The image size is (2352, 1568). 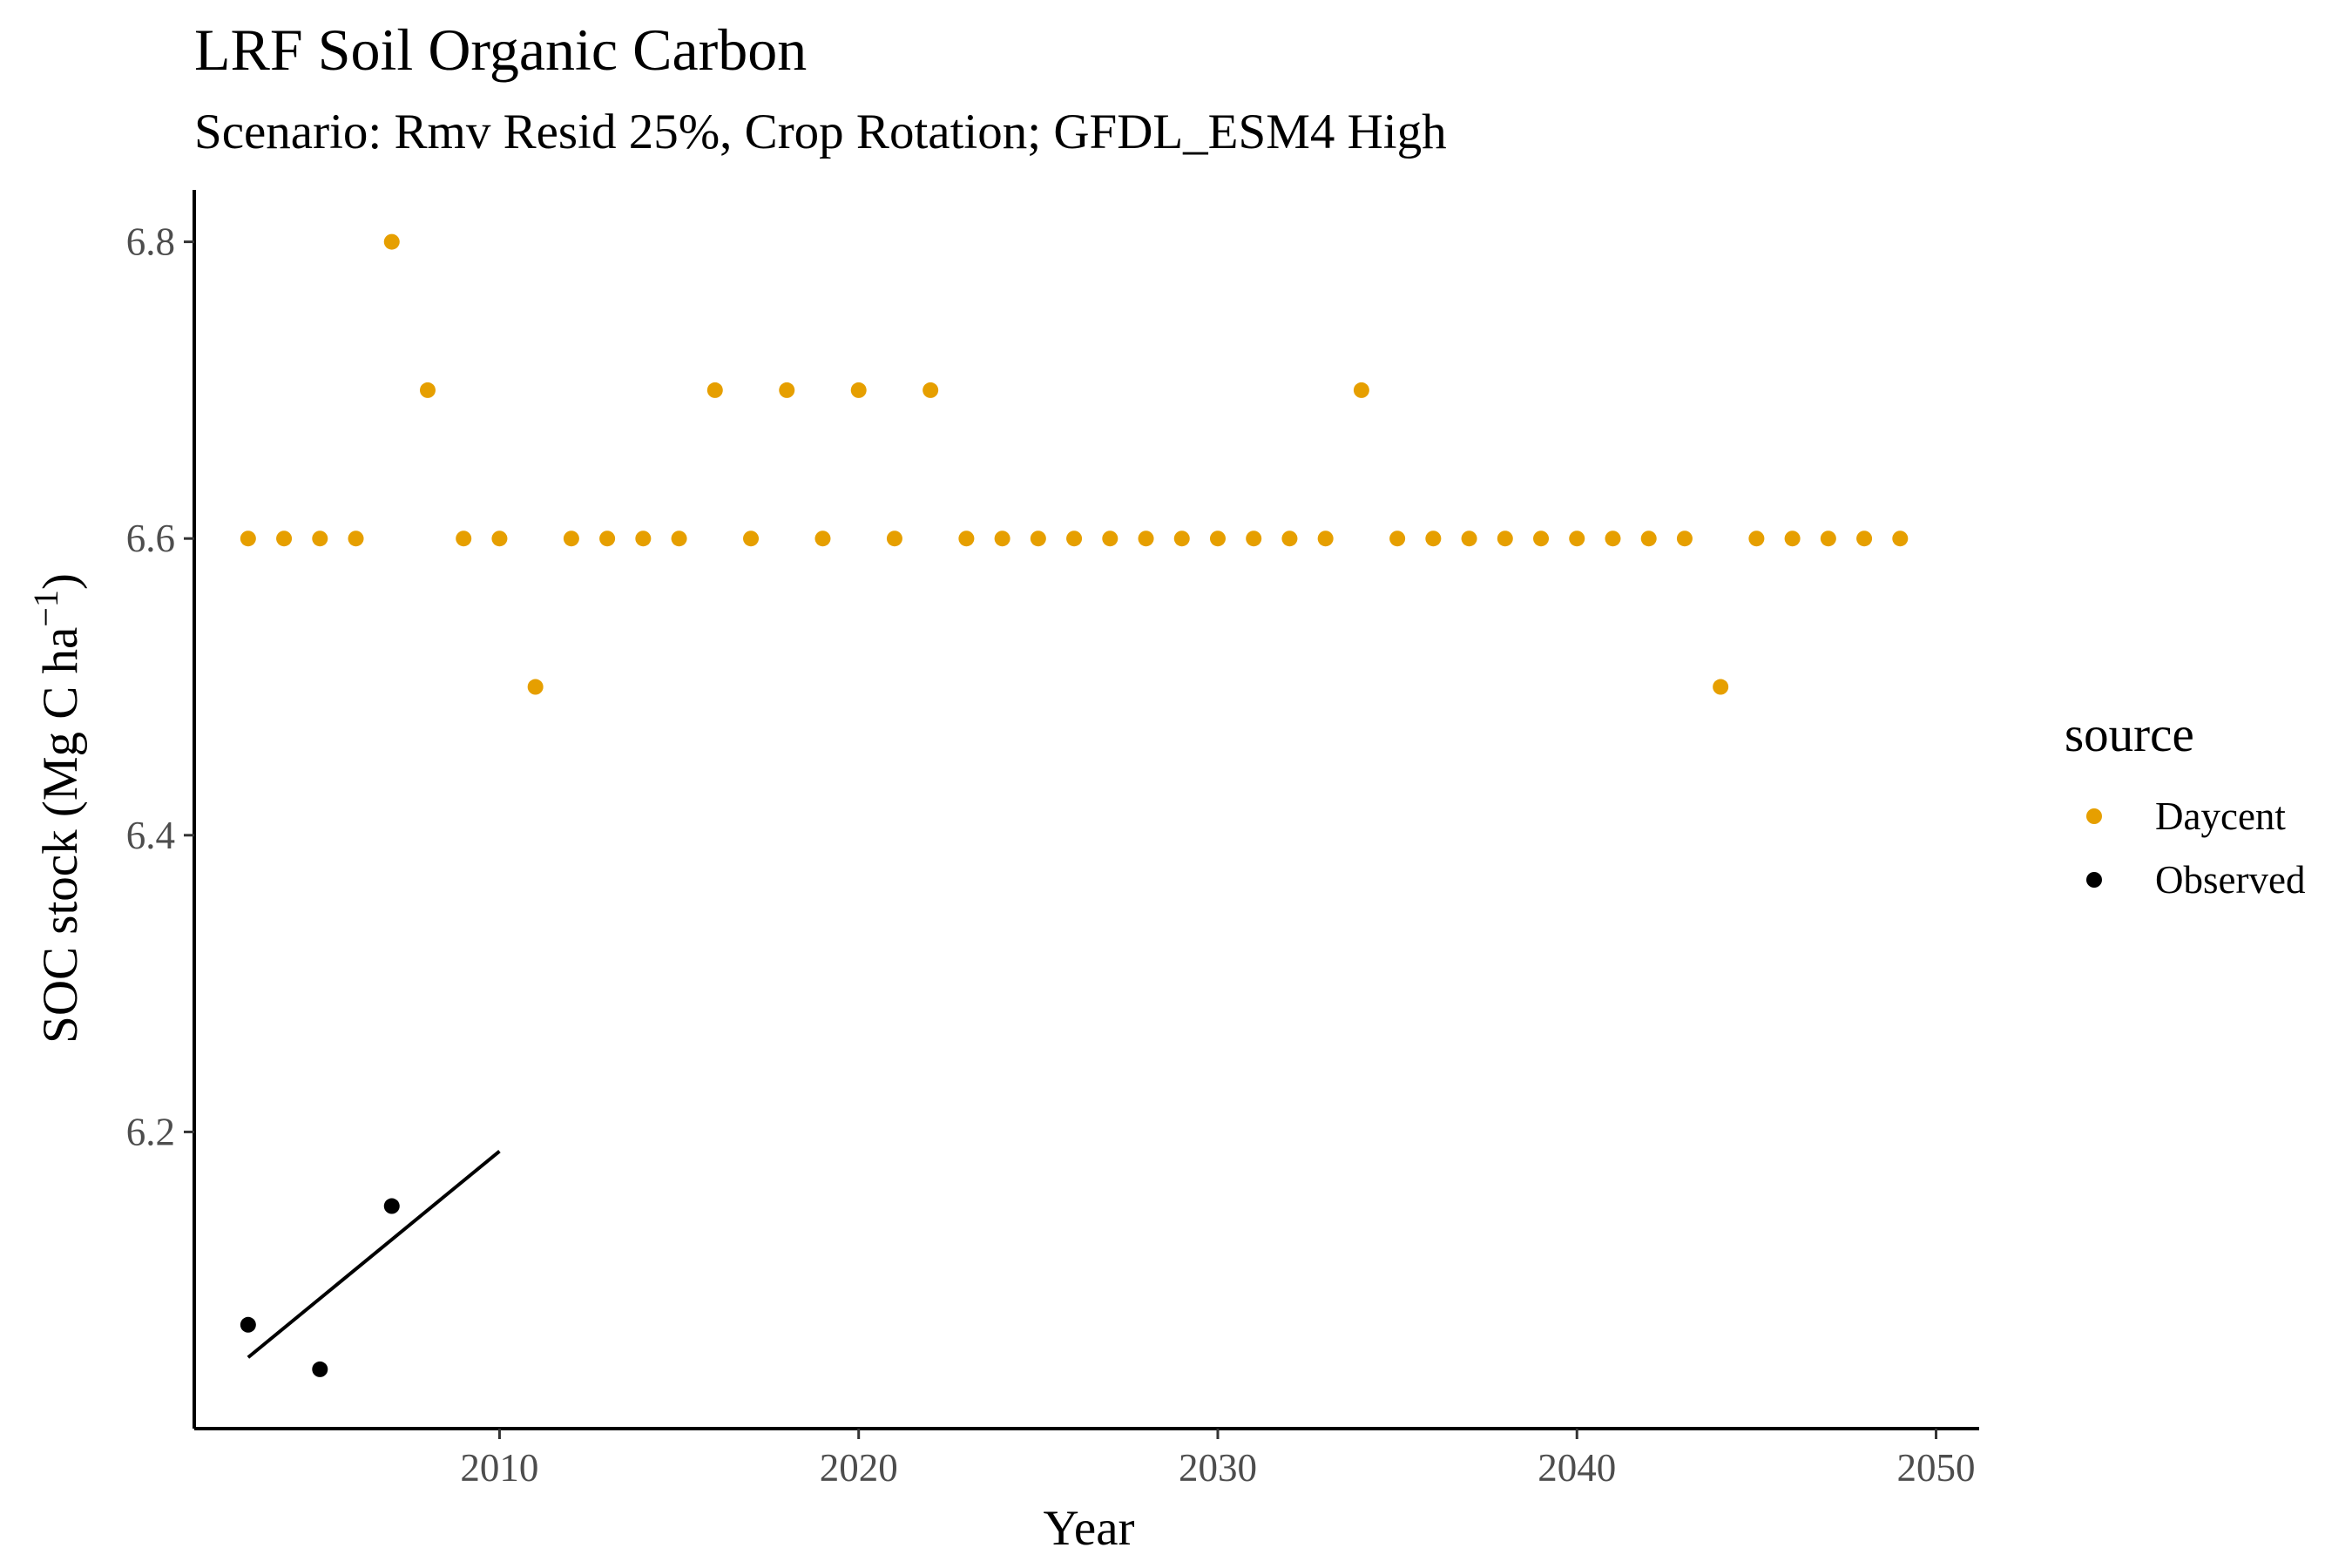 I want to click on x-tick-label: 2040, so click(x=1577, y=1468).